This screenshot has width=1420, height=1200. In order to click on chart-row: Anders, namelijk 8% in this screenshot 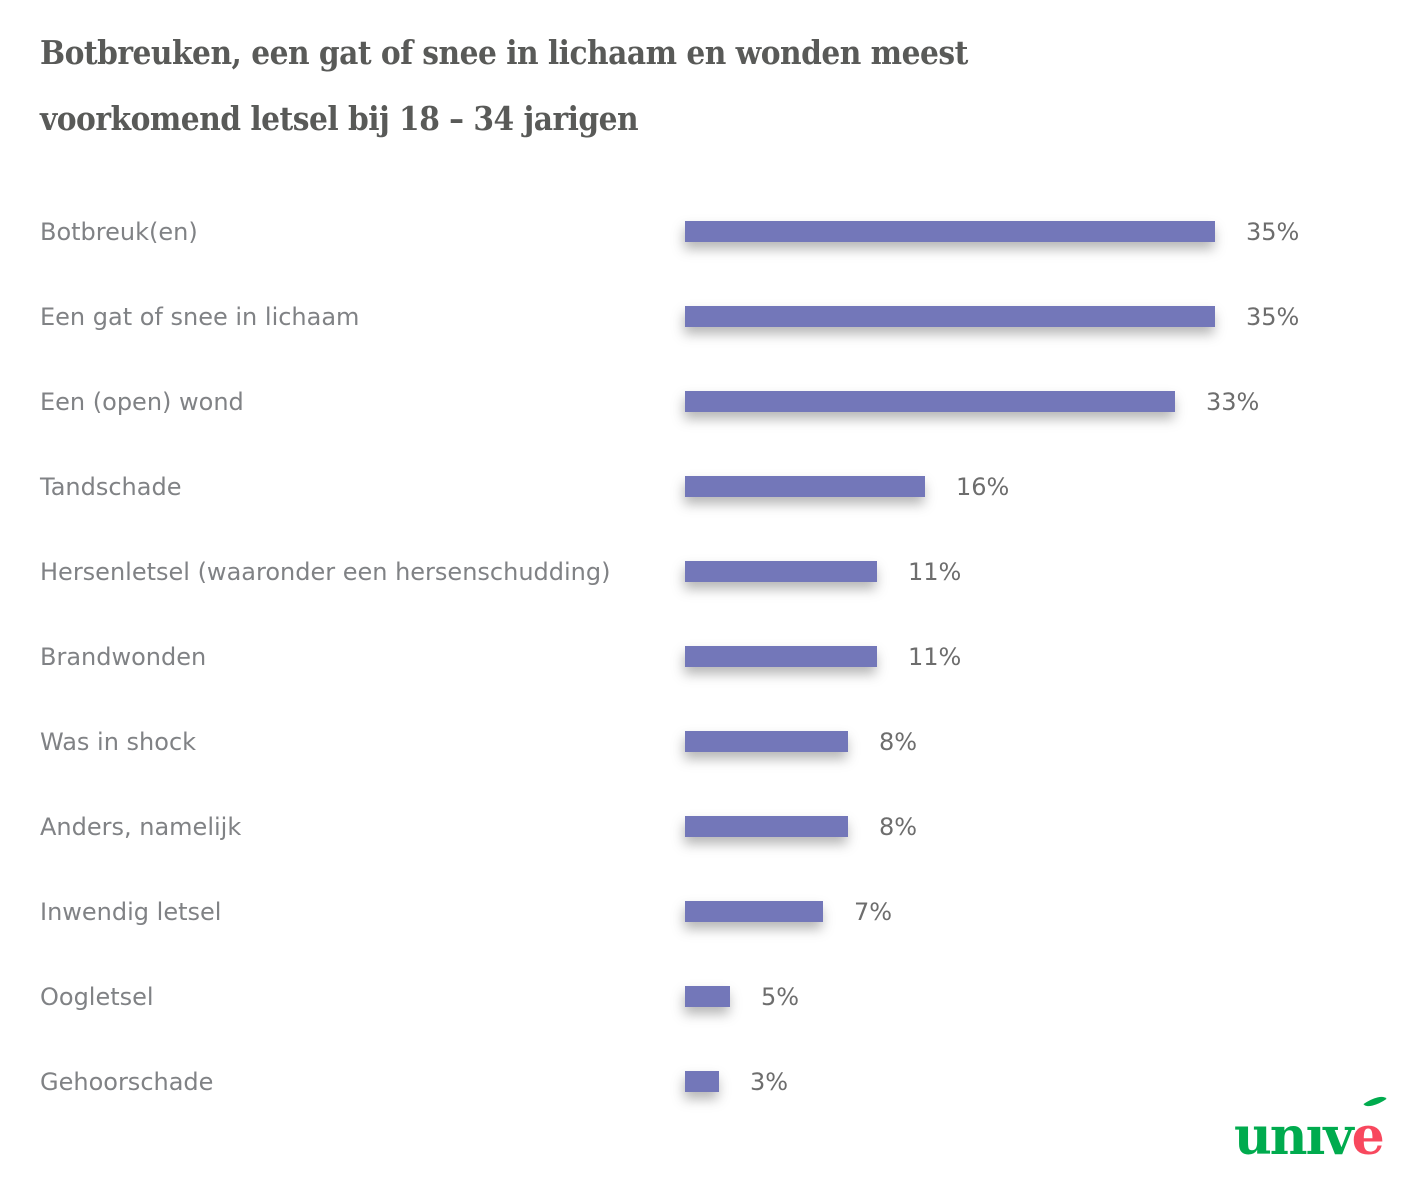, I will do `click(710, 826)`.